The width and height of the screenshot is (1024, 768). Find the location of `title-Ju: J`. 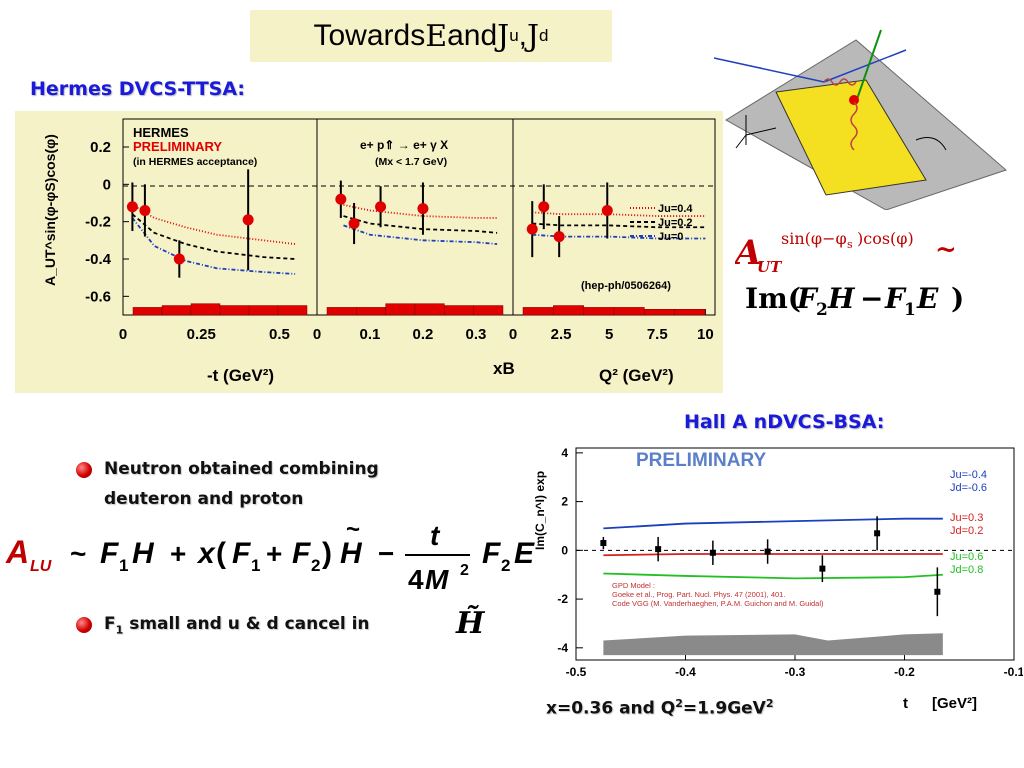

title-Ju: J is located at coordinates (503, 36).